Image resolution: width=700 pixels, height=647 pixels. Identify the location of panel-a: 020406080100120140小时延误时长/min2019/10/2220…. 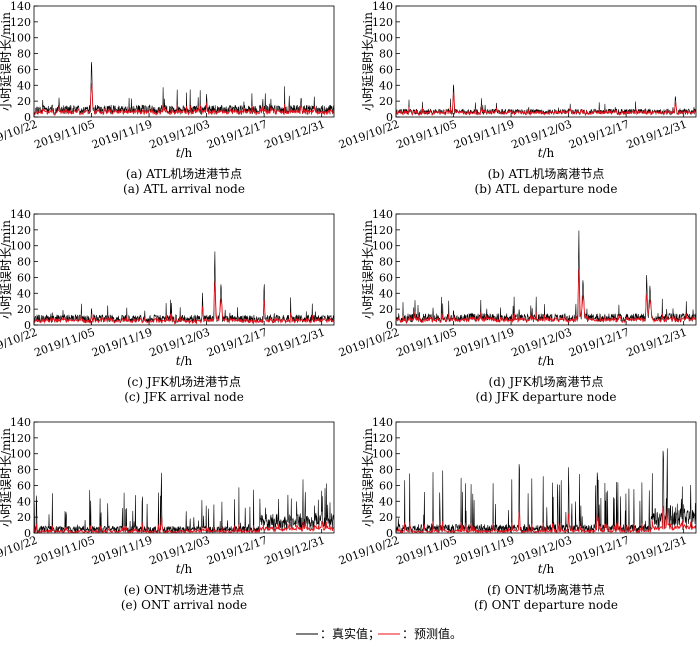
(167, 98).